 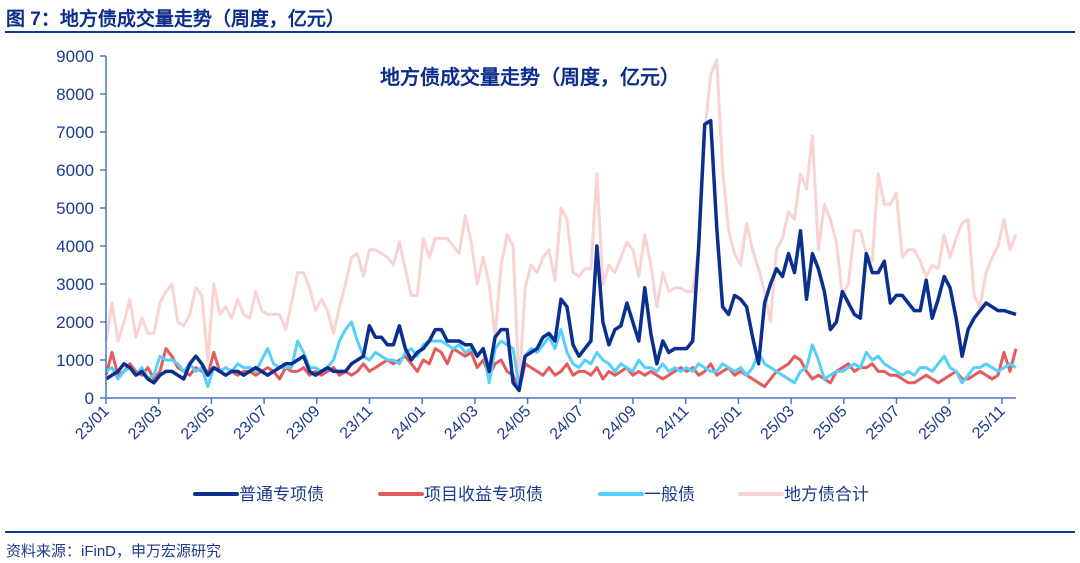 I want to click on x-tick-label: 24/07, so click(x=567, y=423).